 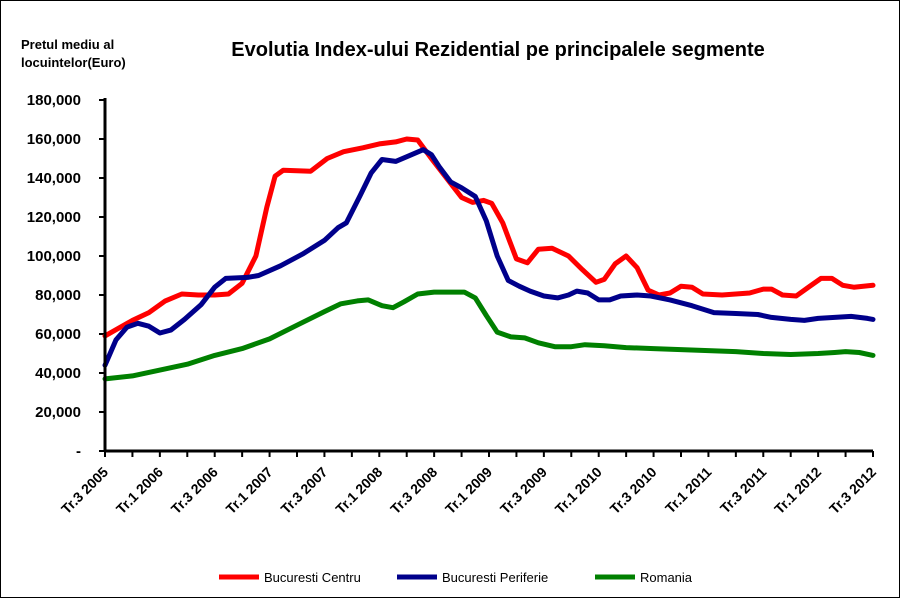 I want to click on y-tick-label: -, so click(x=78, y=451).